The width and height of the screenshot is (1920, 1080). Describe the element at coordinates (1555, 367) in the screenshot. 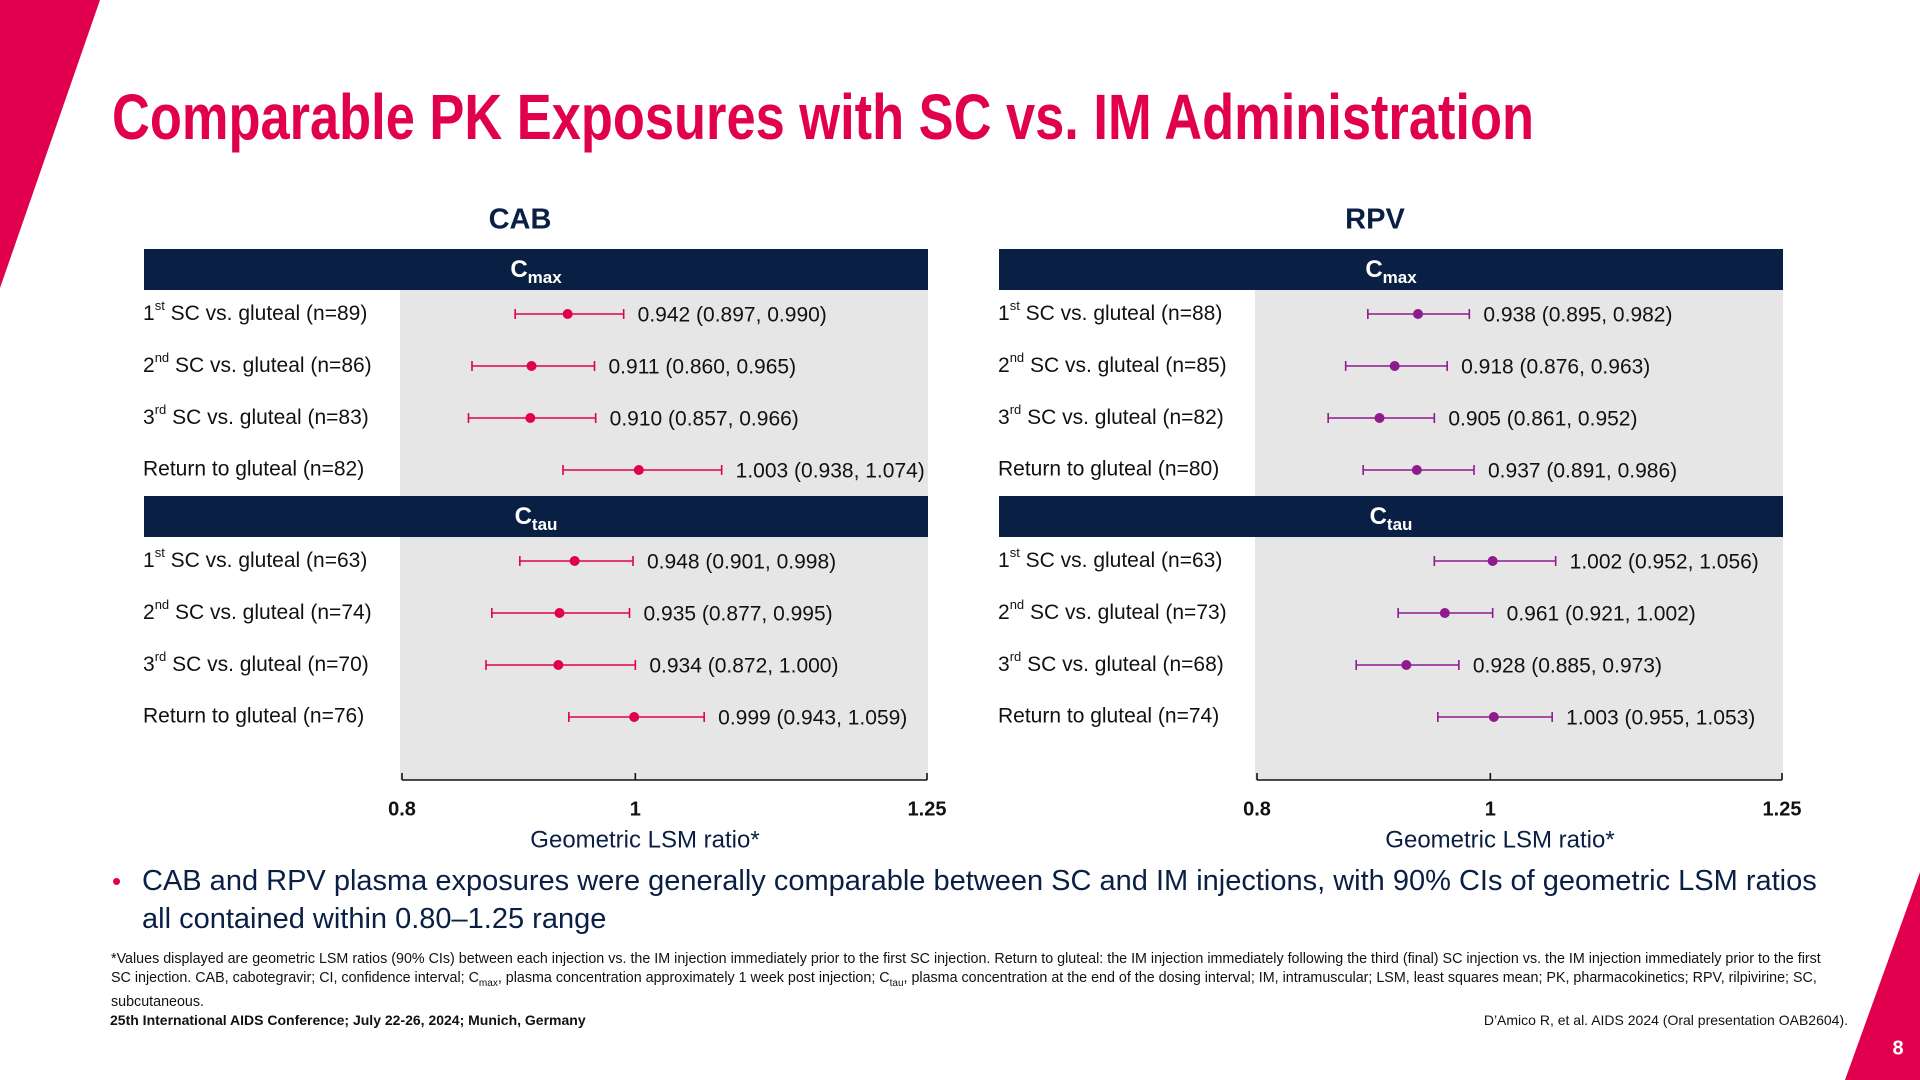

I see `value-label: 0.918 (0.876, 0.963)` at that location.